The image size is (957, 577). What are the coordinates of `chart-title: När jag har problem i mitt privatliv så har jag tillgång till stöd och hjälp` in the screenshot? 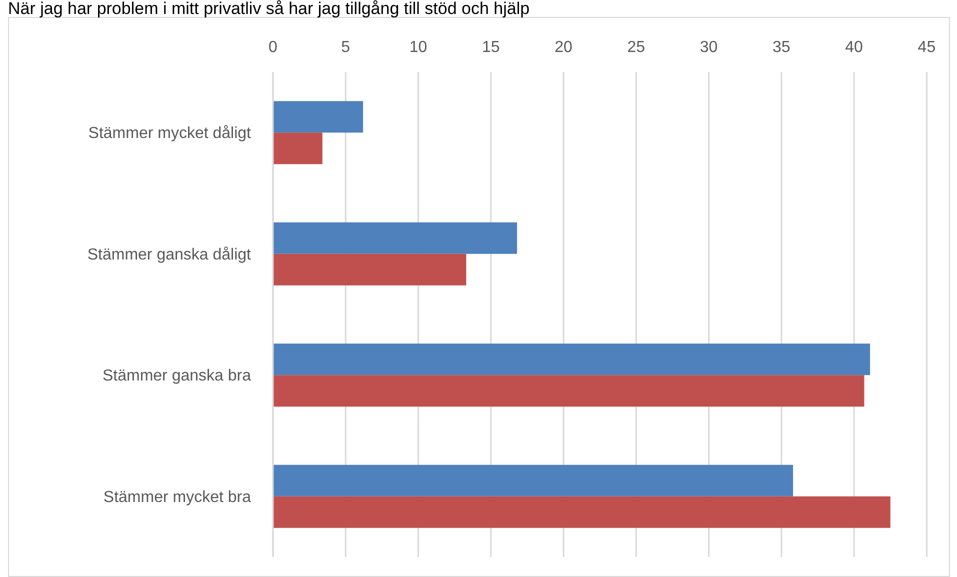 It's located at (269, 9).